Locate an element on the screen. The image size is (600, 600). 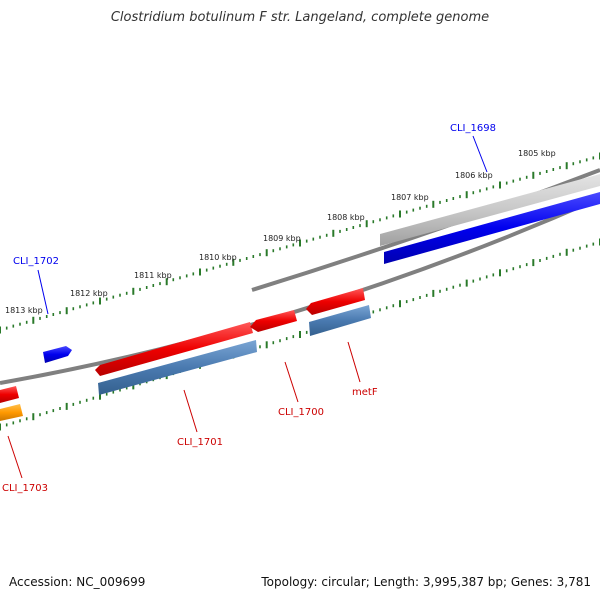
feature-cli-1701-rna is located at coordinates (177, 367).